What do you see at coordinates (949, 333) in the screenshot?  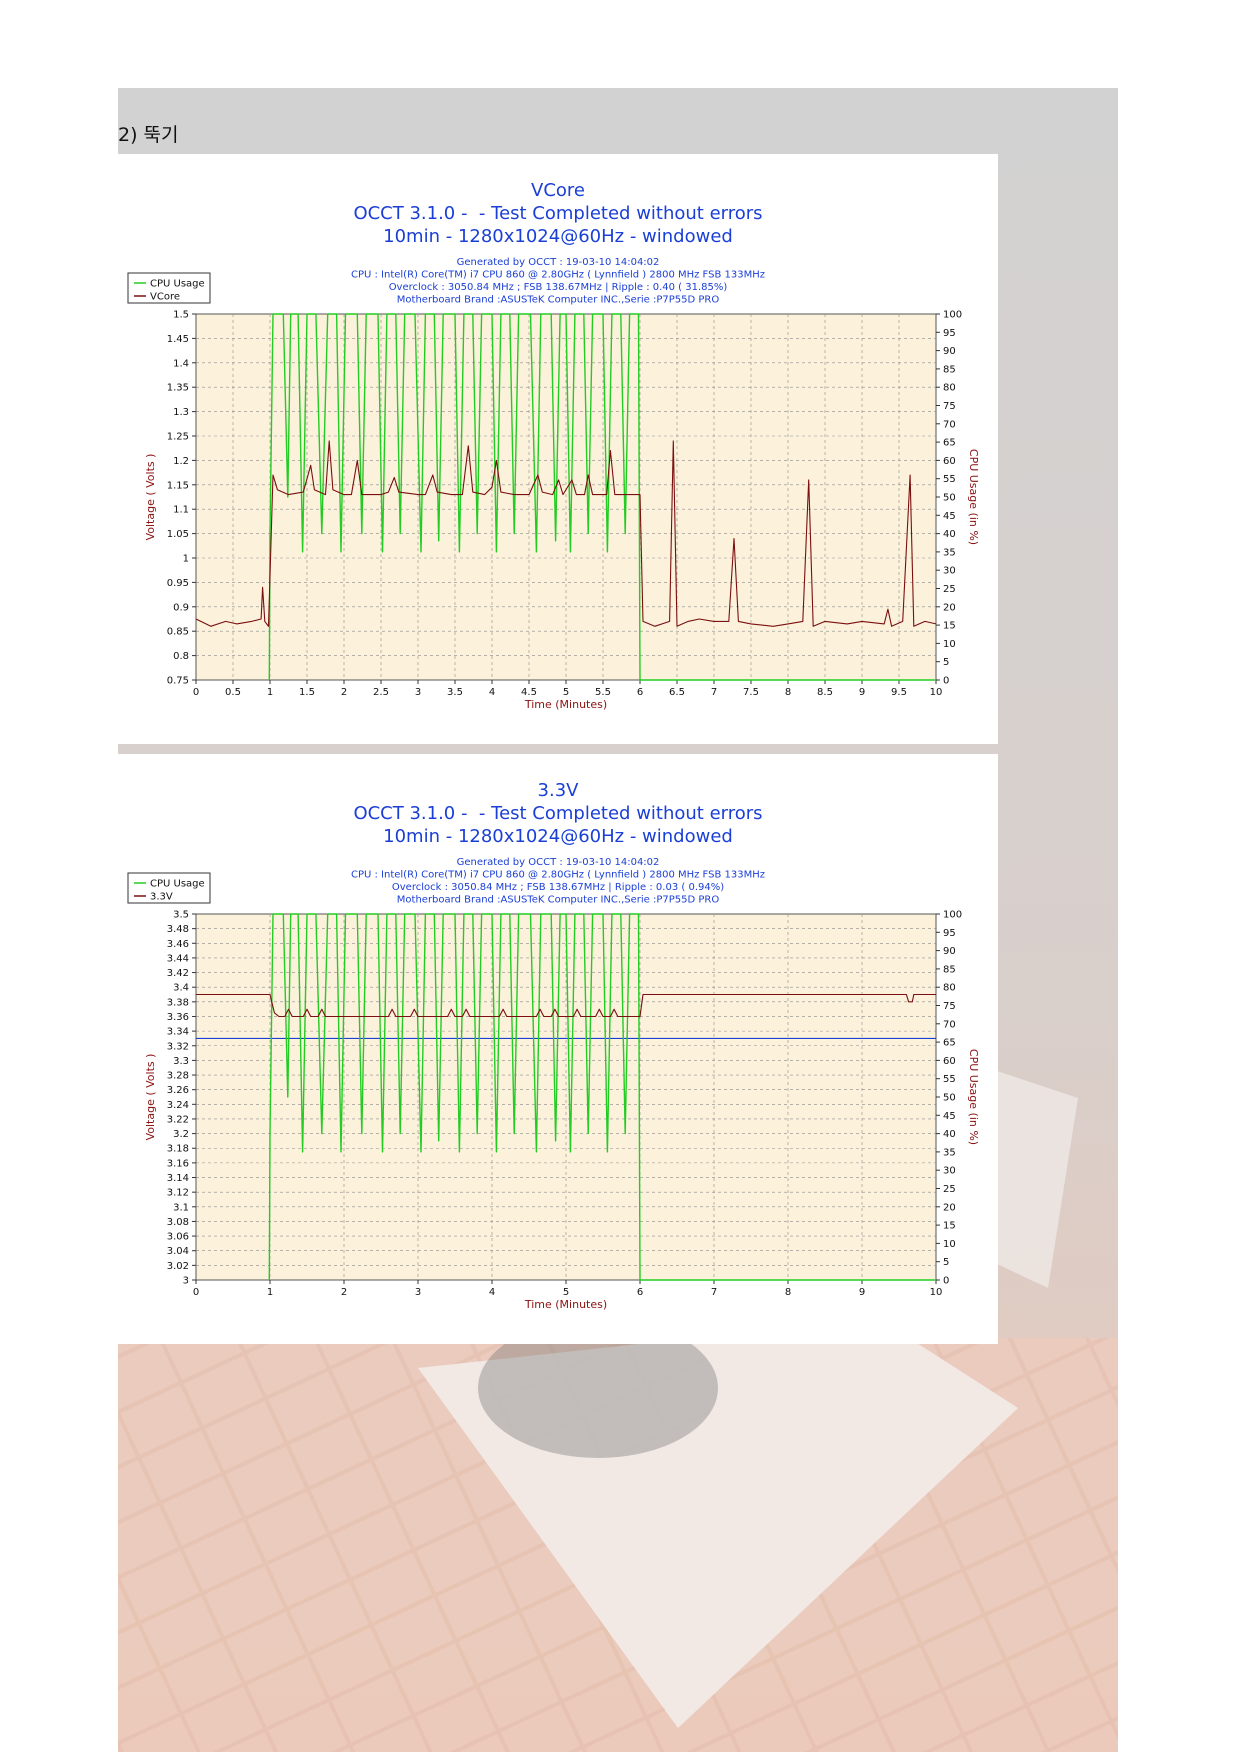 I see `y2-tick-label: 95` at bounding box center [949, 333].